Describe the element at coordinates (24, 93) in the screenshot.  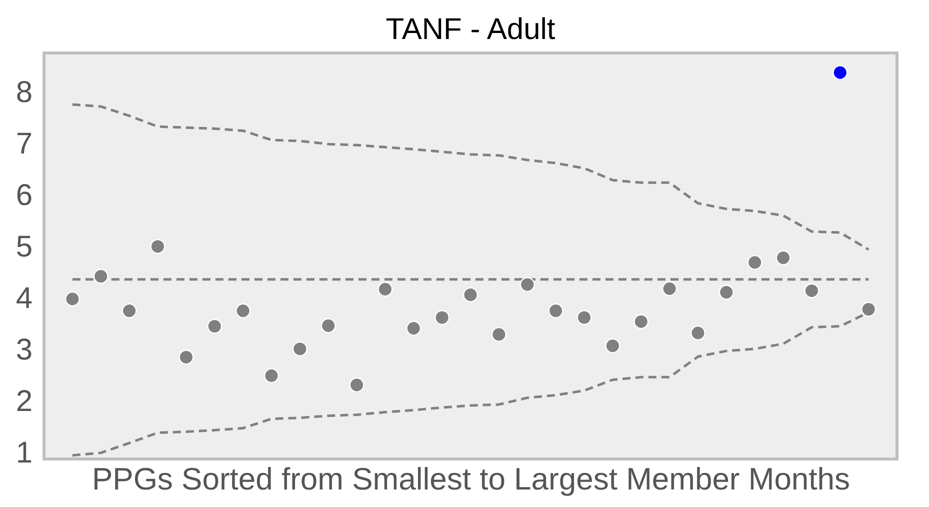
I see `y-tick-label: 8` at that location.